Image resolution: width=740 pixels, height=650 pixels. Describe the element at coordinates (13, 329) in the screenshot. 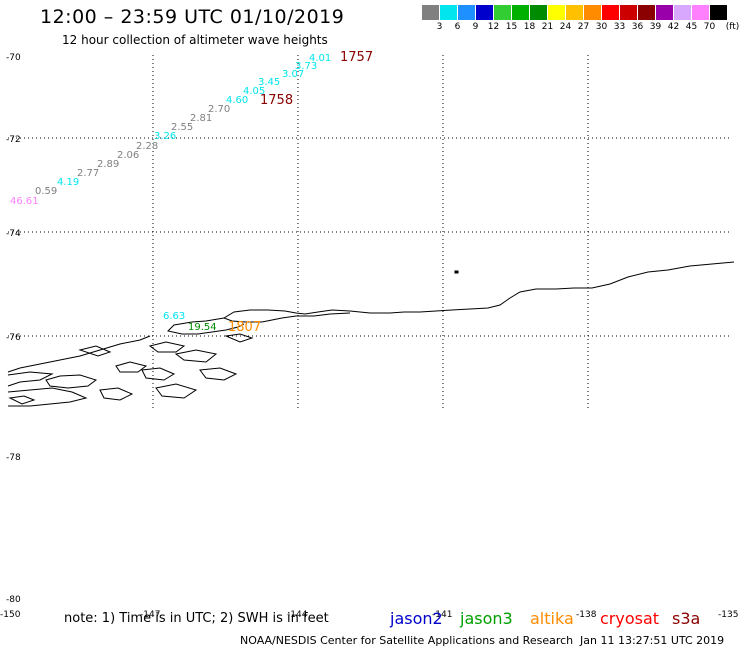

I see `latitude-labels: -70 -72 -74 -76 -78 -80` at that location.